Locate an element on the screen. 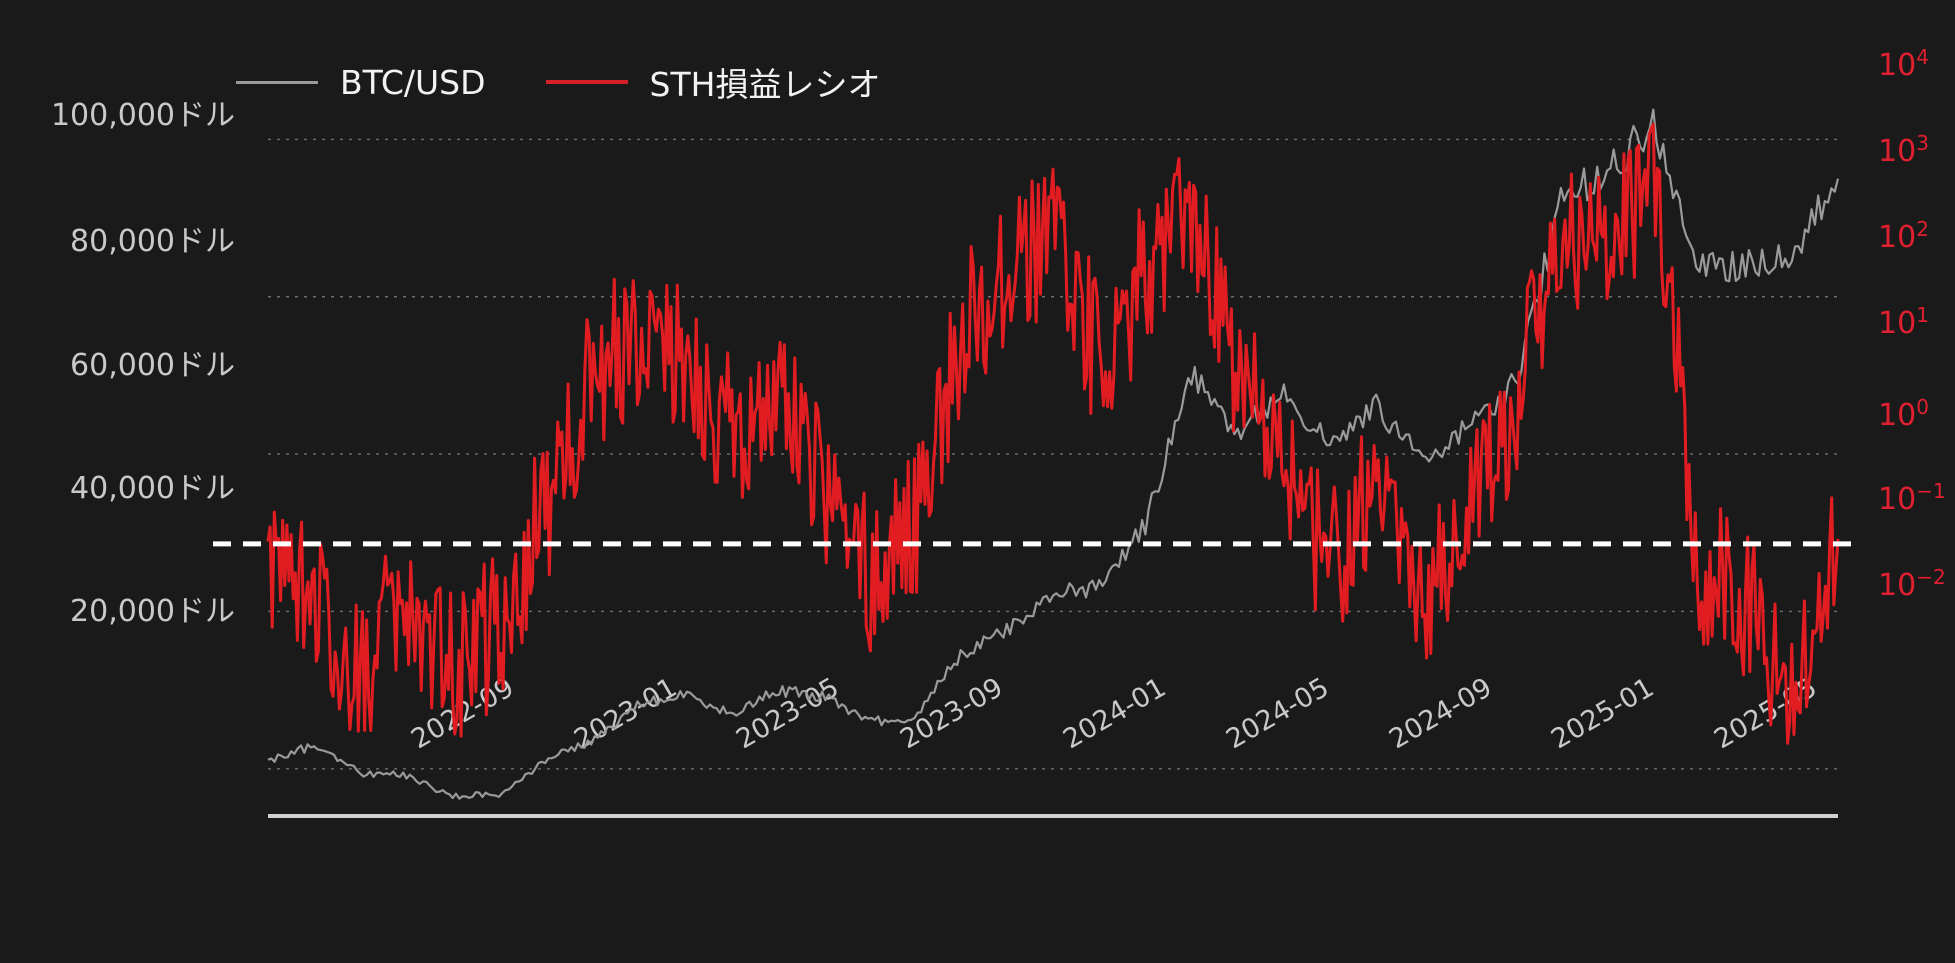 Image resolution: width=1955 pixels, height=963 pixels. ytick-right-0: 10⁴ is located at coordinates (1903, 64).